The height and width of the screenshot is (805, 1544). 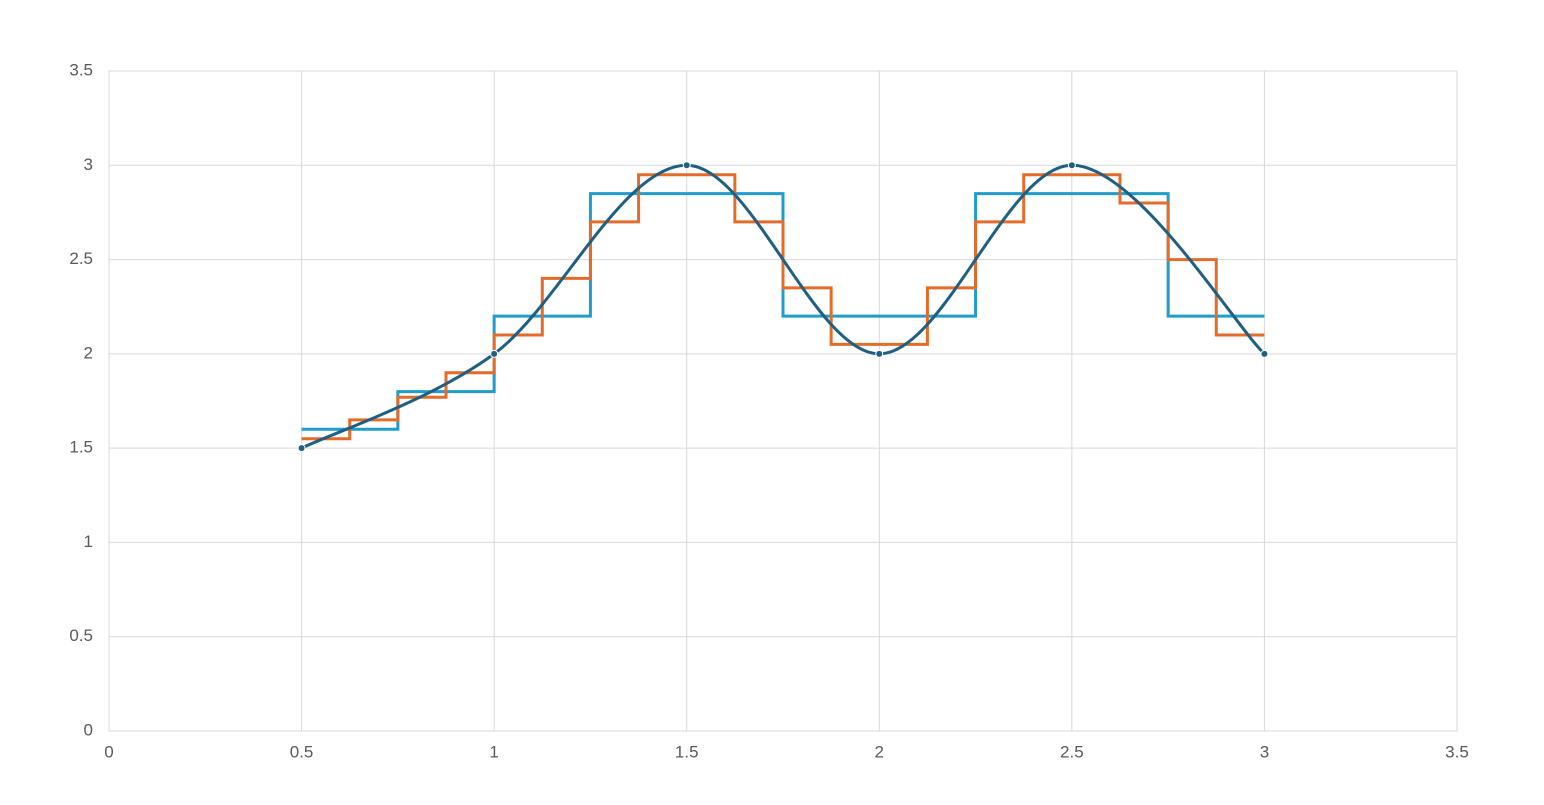 What do you see at coordinates (88, 352) in the screenshot?
I see `y-tick-label: 2` at bounding box center [88, 352].